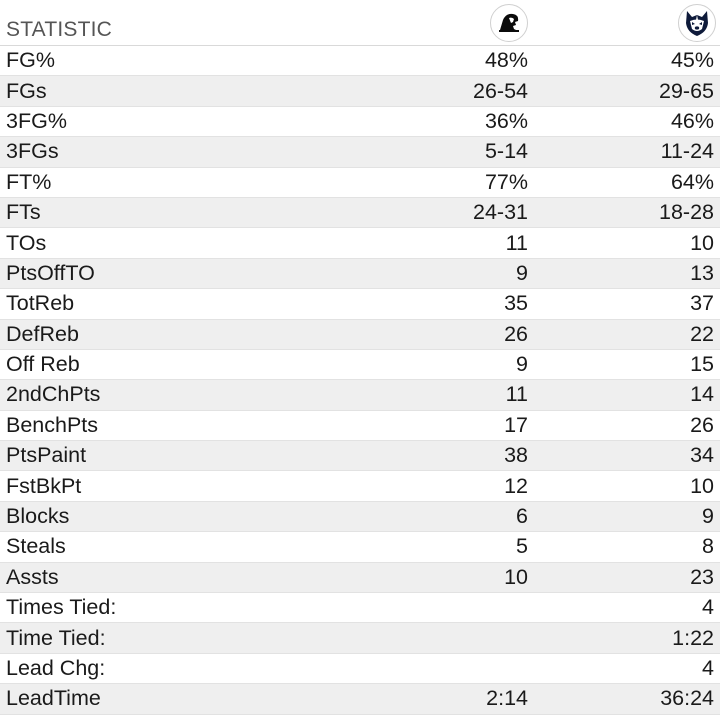  What do you see at coordinates (360, 669) in the screenshot?
I see `table-row: Lead Chg: 4` at bounding box center [360, 669].